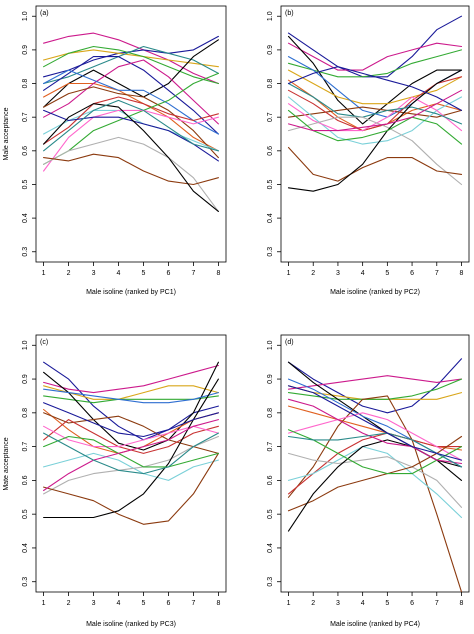 The image size is (474, 634). I want to click on x-axis-title: Male isoline (ranked by PC3), so click(131, 624).